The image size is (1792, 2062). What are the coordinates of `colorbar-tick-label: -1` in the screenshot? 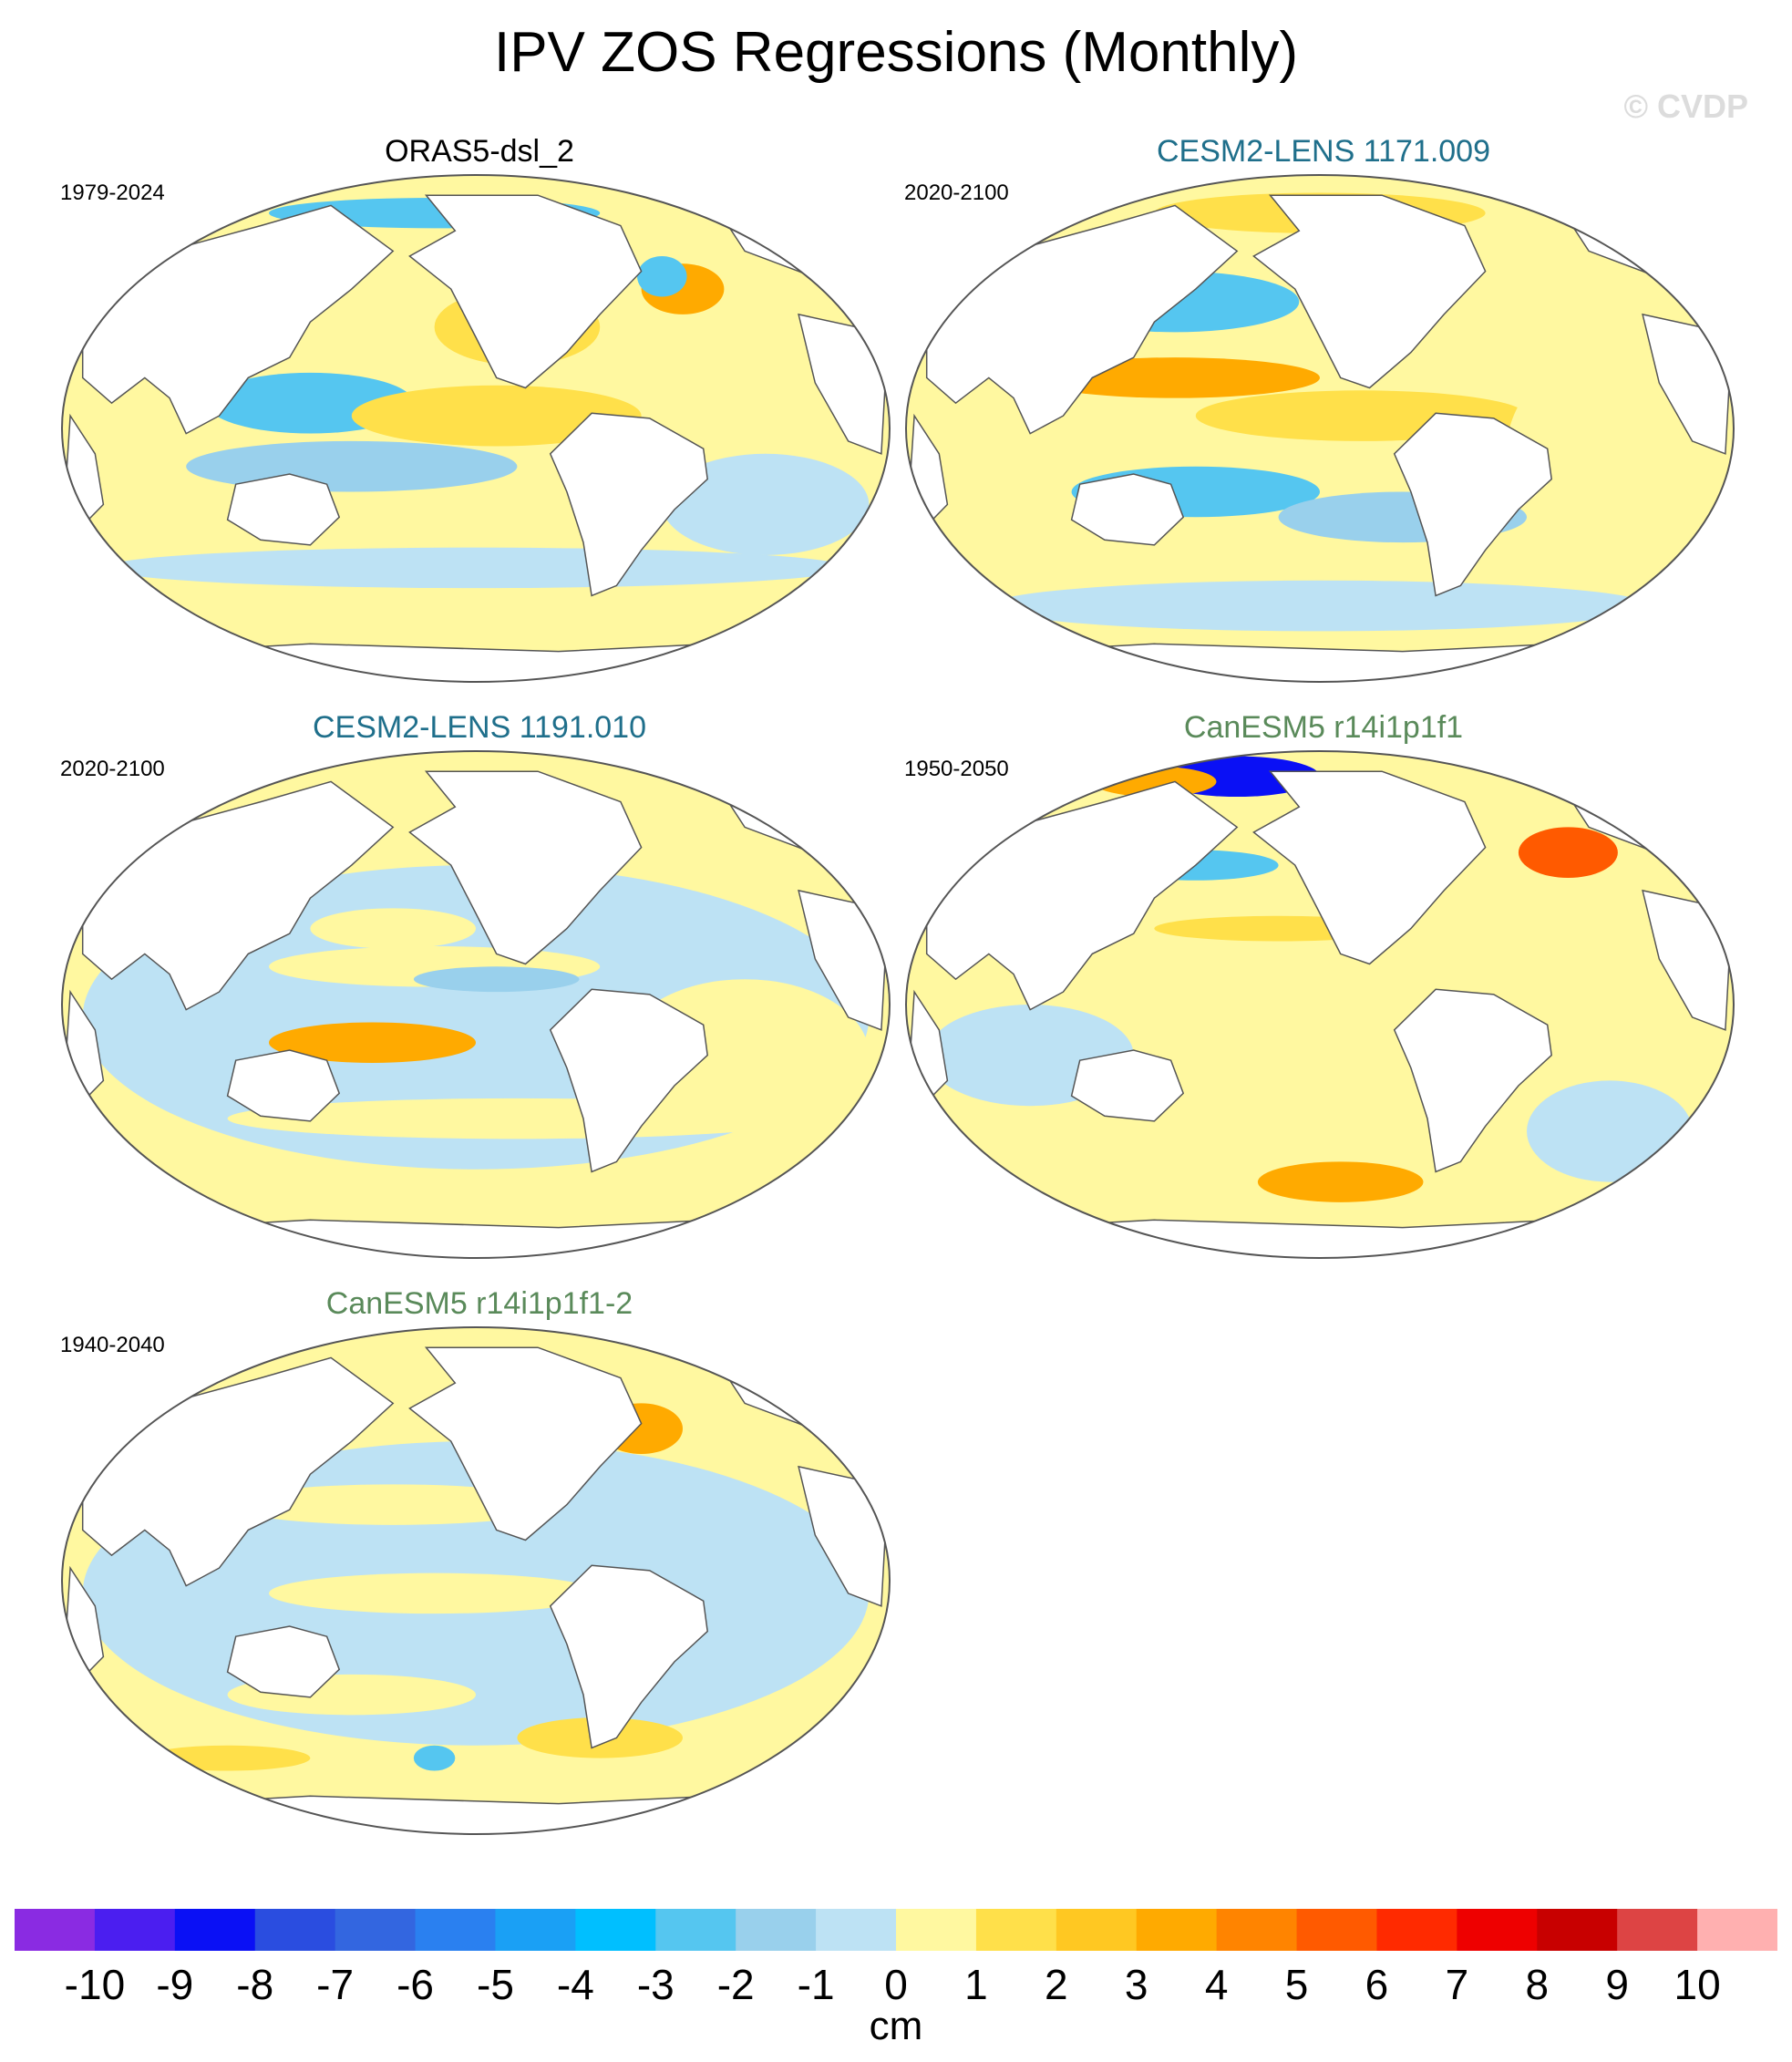 It's located at (816, 1984).